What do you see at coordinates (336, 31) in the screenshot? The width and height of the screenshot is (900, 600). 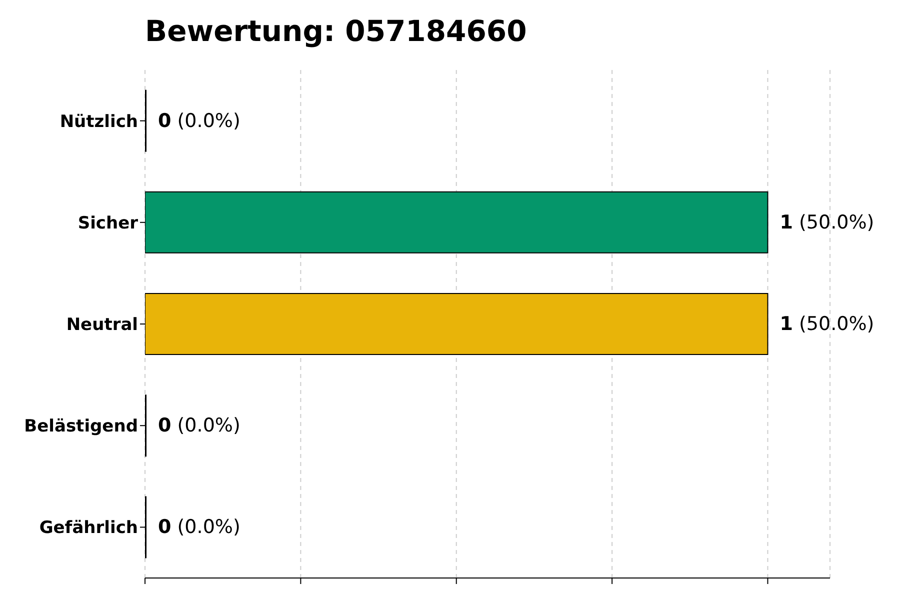 I see `chart-title: Bewertung: 057184660` at bounding box center [336, 31].